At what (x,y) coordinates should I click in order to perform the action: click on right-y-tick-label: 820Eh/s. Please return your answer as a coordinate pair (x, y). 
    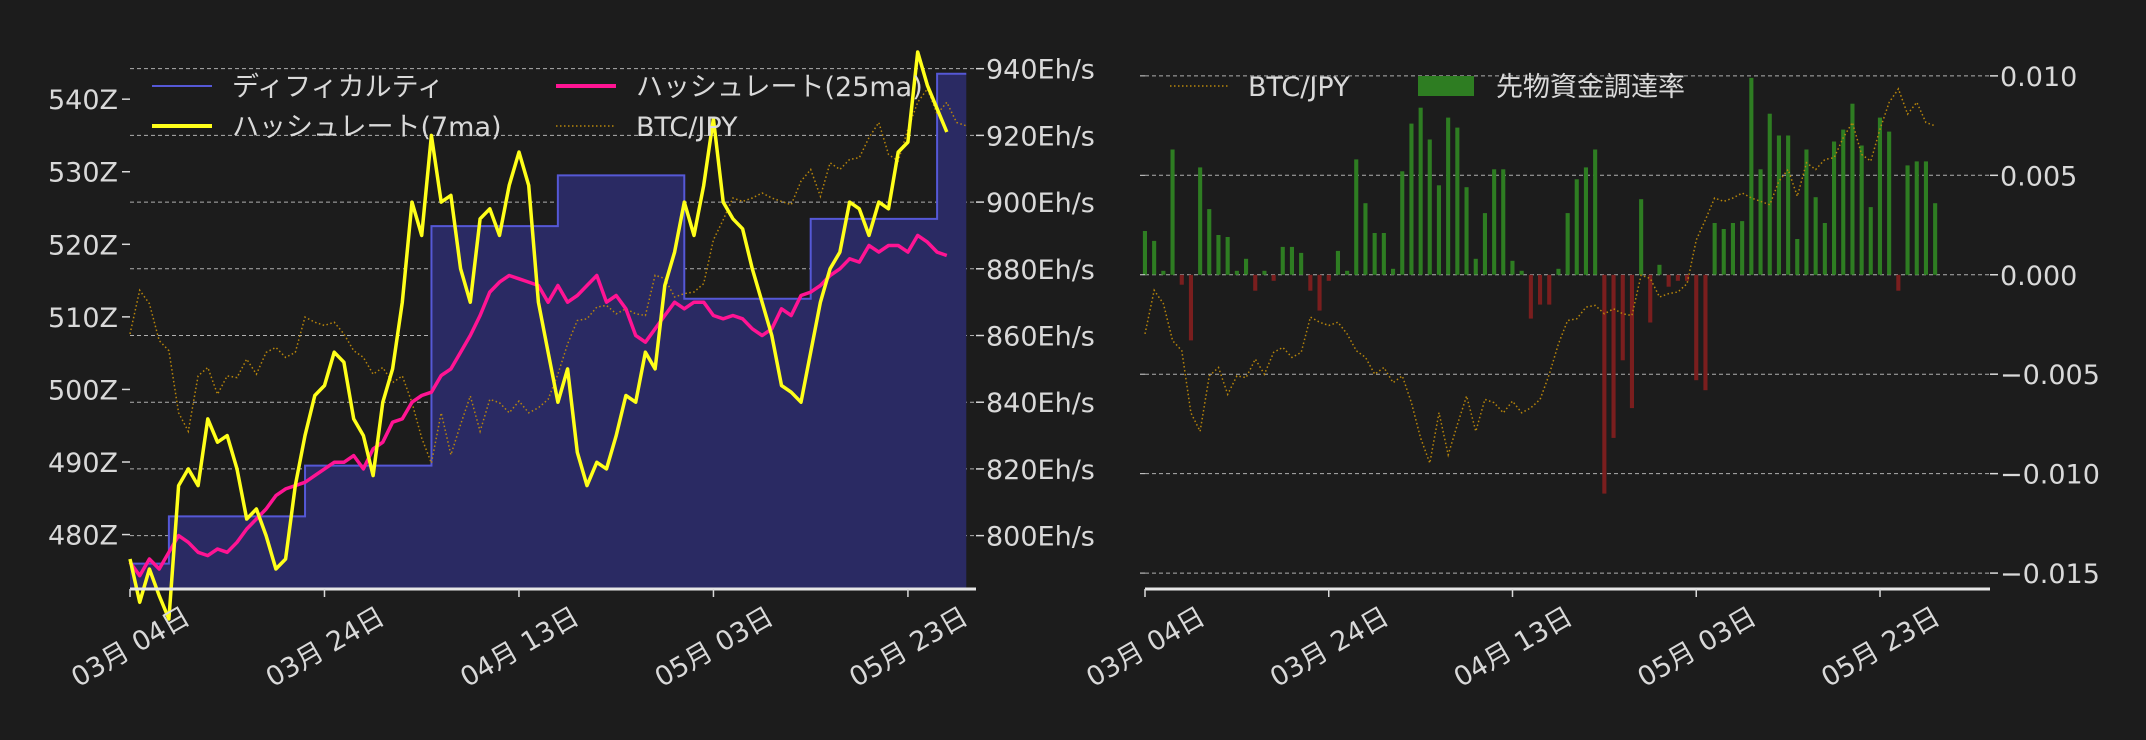
    Looking at the image, I should click on (1040, 470).